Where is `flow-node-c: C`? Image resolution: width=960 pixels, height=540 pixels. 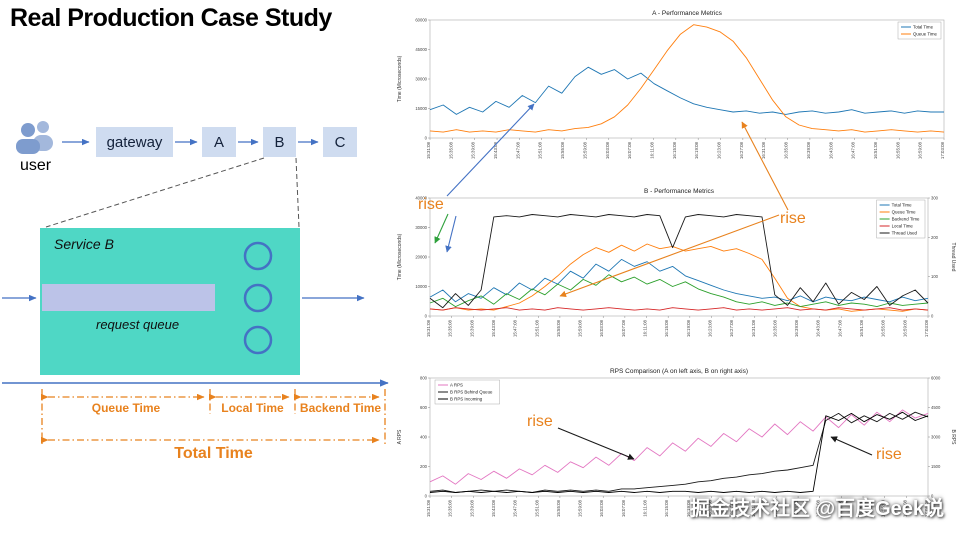
flow-node-c: C is located at coordinates (340, 142).